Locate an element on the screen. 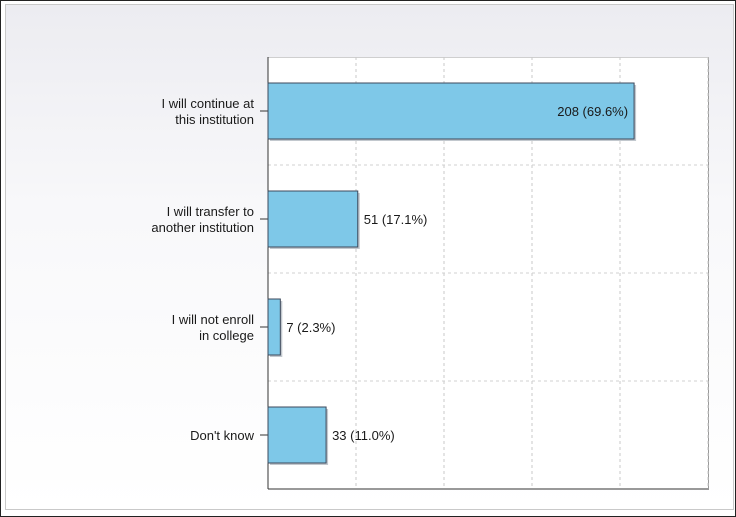 Image resolution: width=736 pixels, height=517 pixels. category-label-line: I will not enroll is located at coordinates (213, 319).